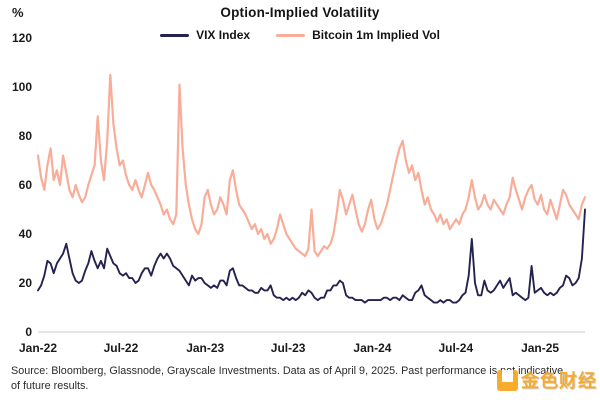 This screenshot has height=400, width=600. I want to click on y-tick-60: 60, so click(25, 185).